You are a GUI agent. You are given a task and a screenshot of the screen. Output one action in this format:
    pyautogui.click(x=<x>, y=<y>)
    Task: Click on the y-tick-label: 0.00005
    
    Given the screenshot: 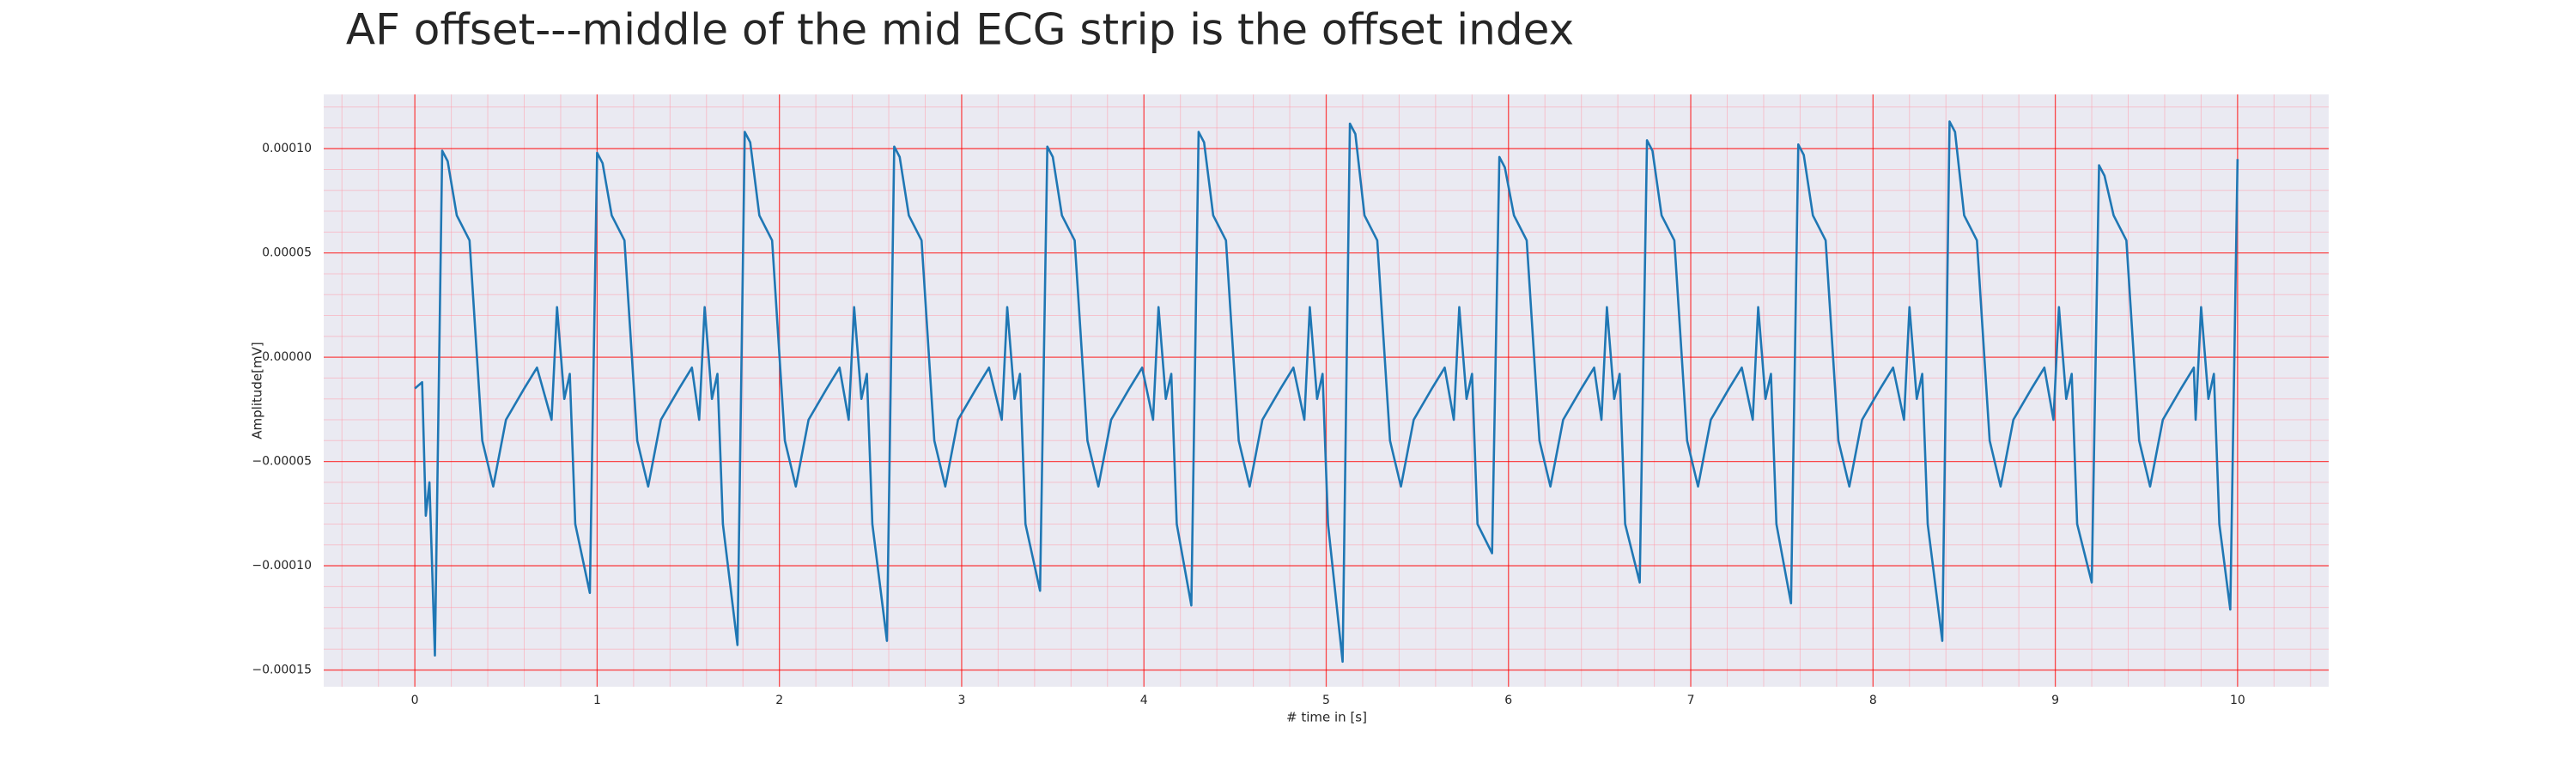 What is the action you would take?
    pyautogui.click(x=287, y=253)
    